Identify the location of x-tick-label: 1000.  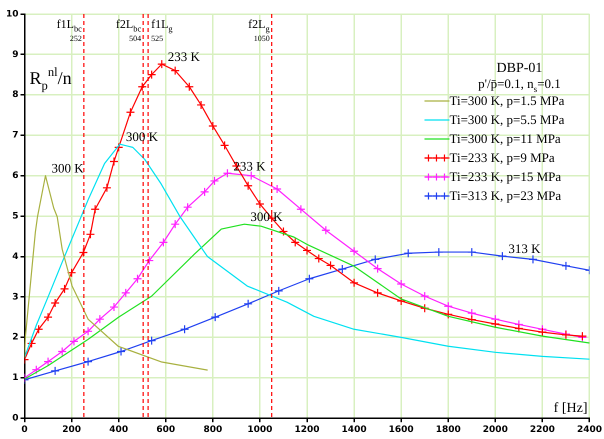
(259, 429).